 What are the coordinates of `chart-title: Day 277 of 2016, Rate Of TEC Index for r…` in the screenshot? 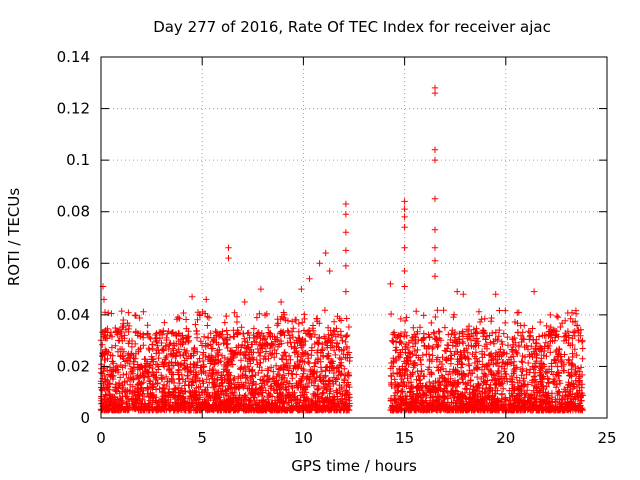 It's located at (352, 27).